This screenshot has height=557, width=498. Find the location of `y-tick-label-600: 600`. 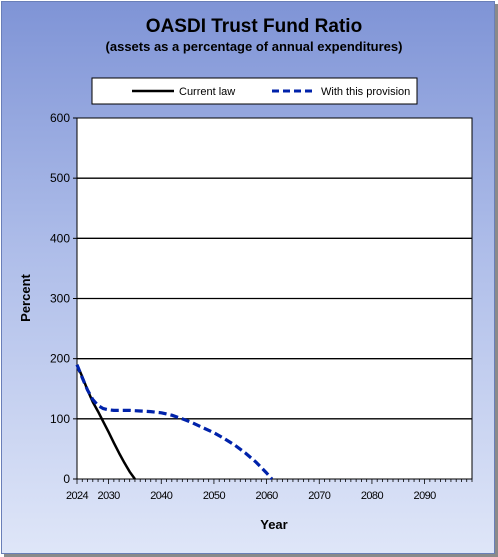

y-tick-label-600: 600 is located at coordinates (60, 118).